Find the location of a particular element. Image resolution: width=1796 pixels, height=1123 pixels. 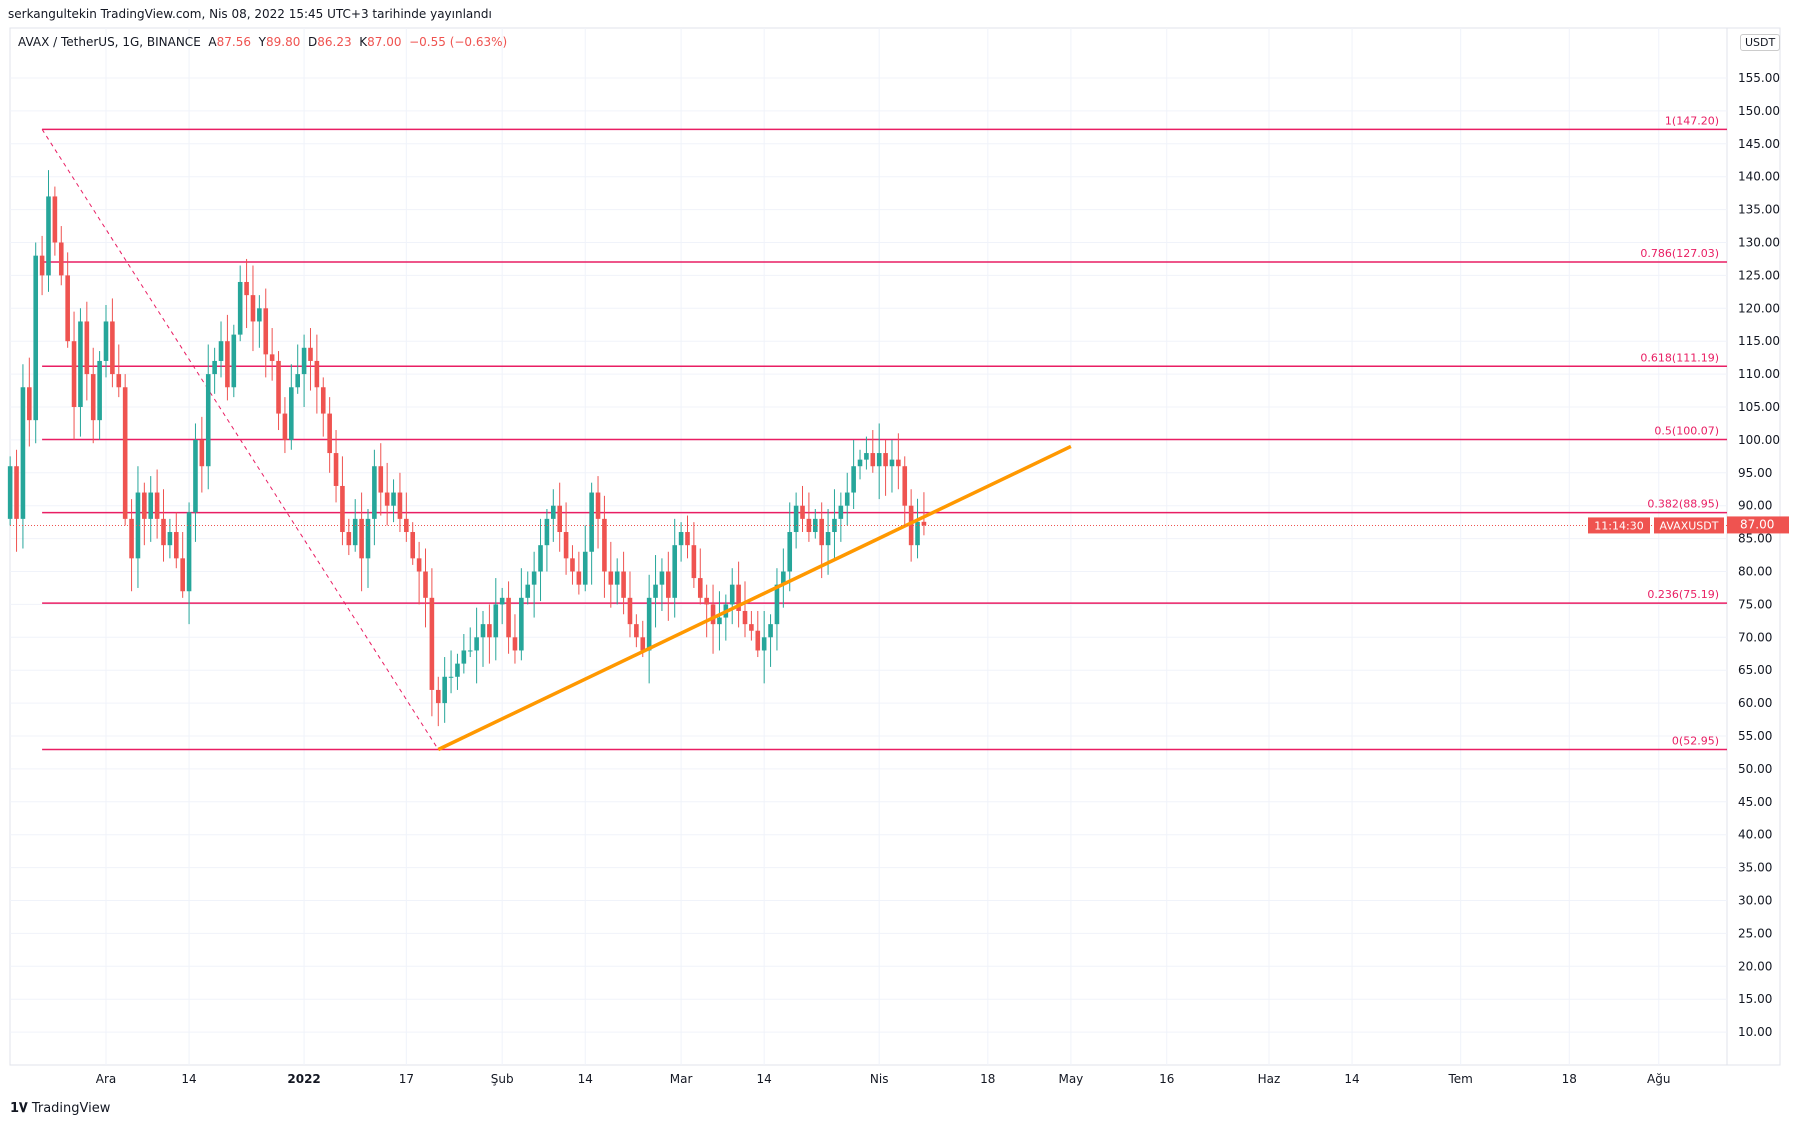

y-tick-label: 135.00 is located at coordinates (1759, 210).